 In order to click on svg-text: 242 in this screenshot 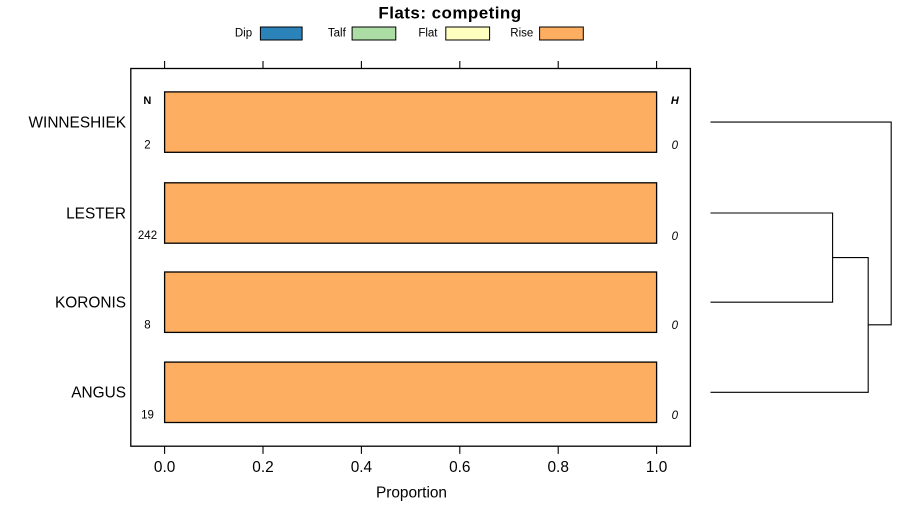, I will do `click(147, 236)`.